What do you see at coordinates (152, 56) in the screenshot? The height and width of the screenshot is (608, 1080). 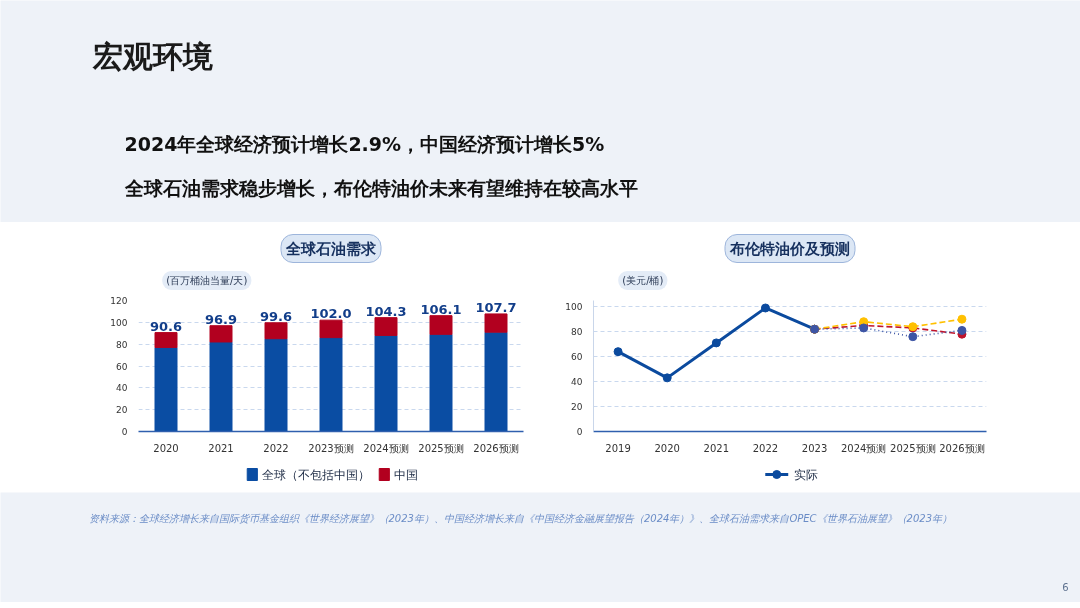 I see `text: 宏观环境` at bounding box center [152, 56].